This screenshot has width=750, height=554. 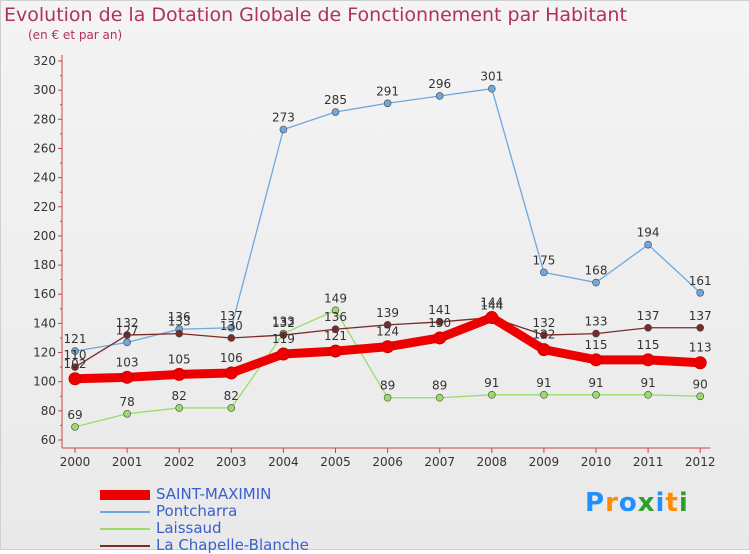 I want to click on data-label: 121, so click(x=335, y=336).